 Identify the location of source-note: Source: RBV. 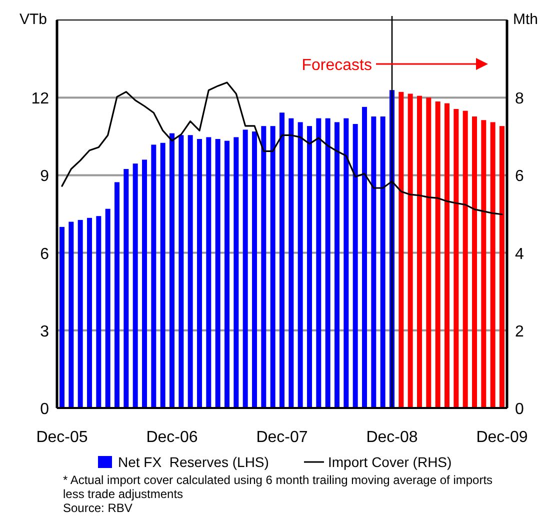
(97, 508).